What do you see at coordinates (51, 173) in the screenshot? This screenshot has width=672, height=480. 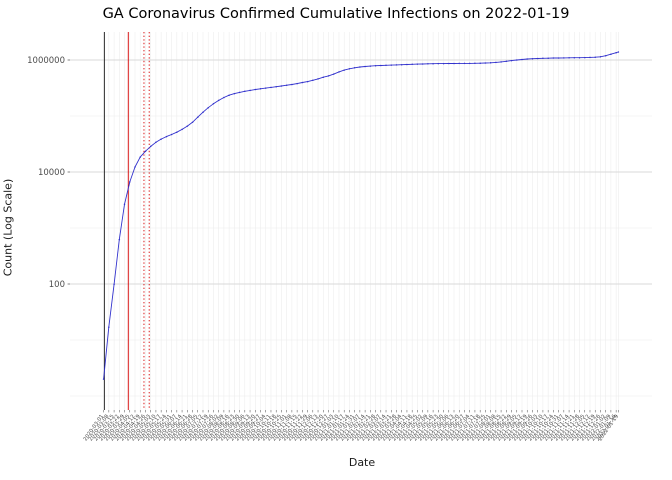 I see `y-tick-label: 10000` at bounding box center [51, 173].